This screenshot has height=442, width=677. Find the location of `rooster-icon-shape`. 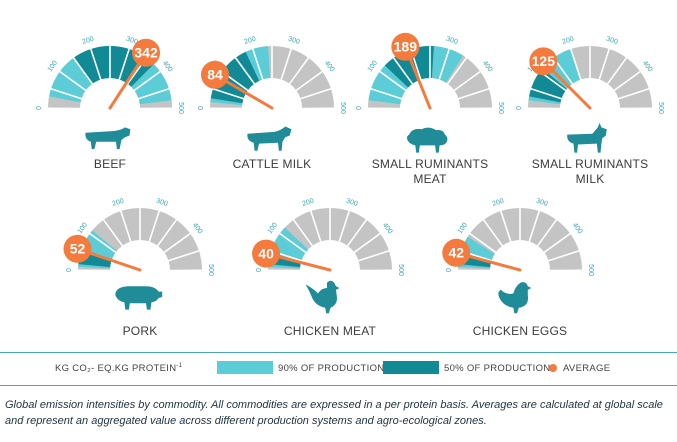

rooster-icon-shape is located at coordinates (322, 297).